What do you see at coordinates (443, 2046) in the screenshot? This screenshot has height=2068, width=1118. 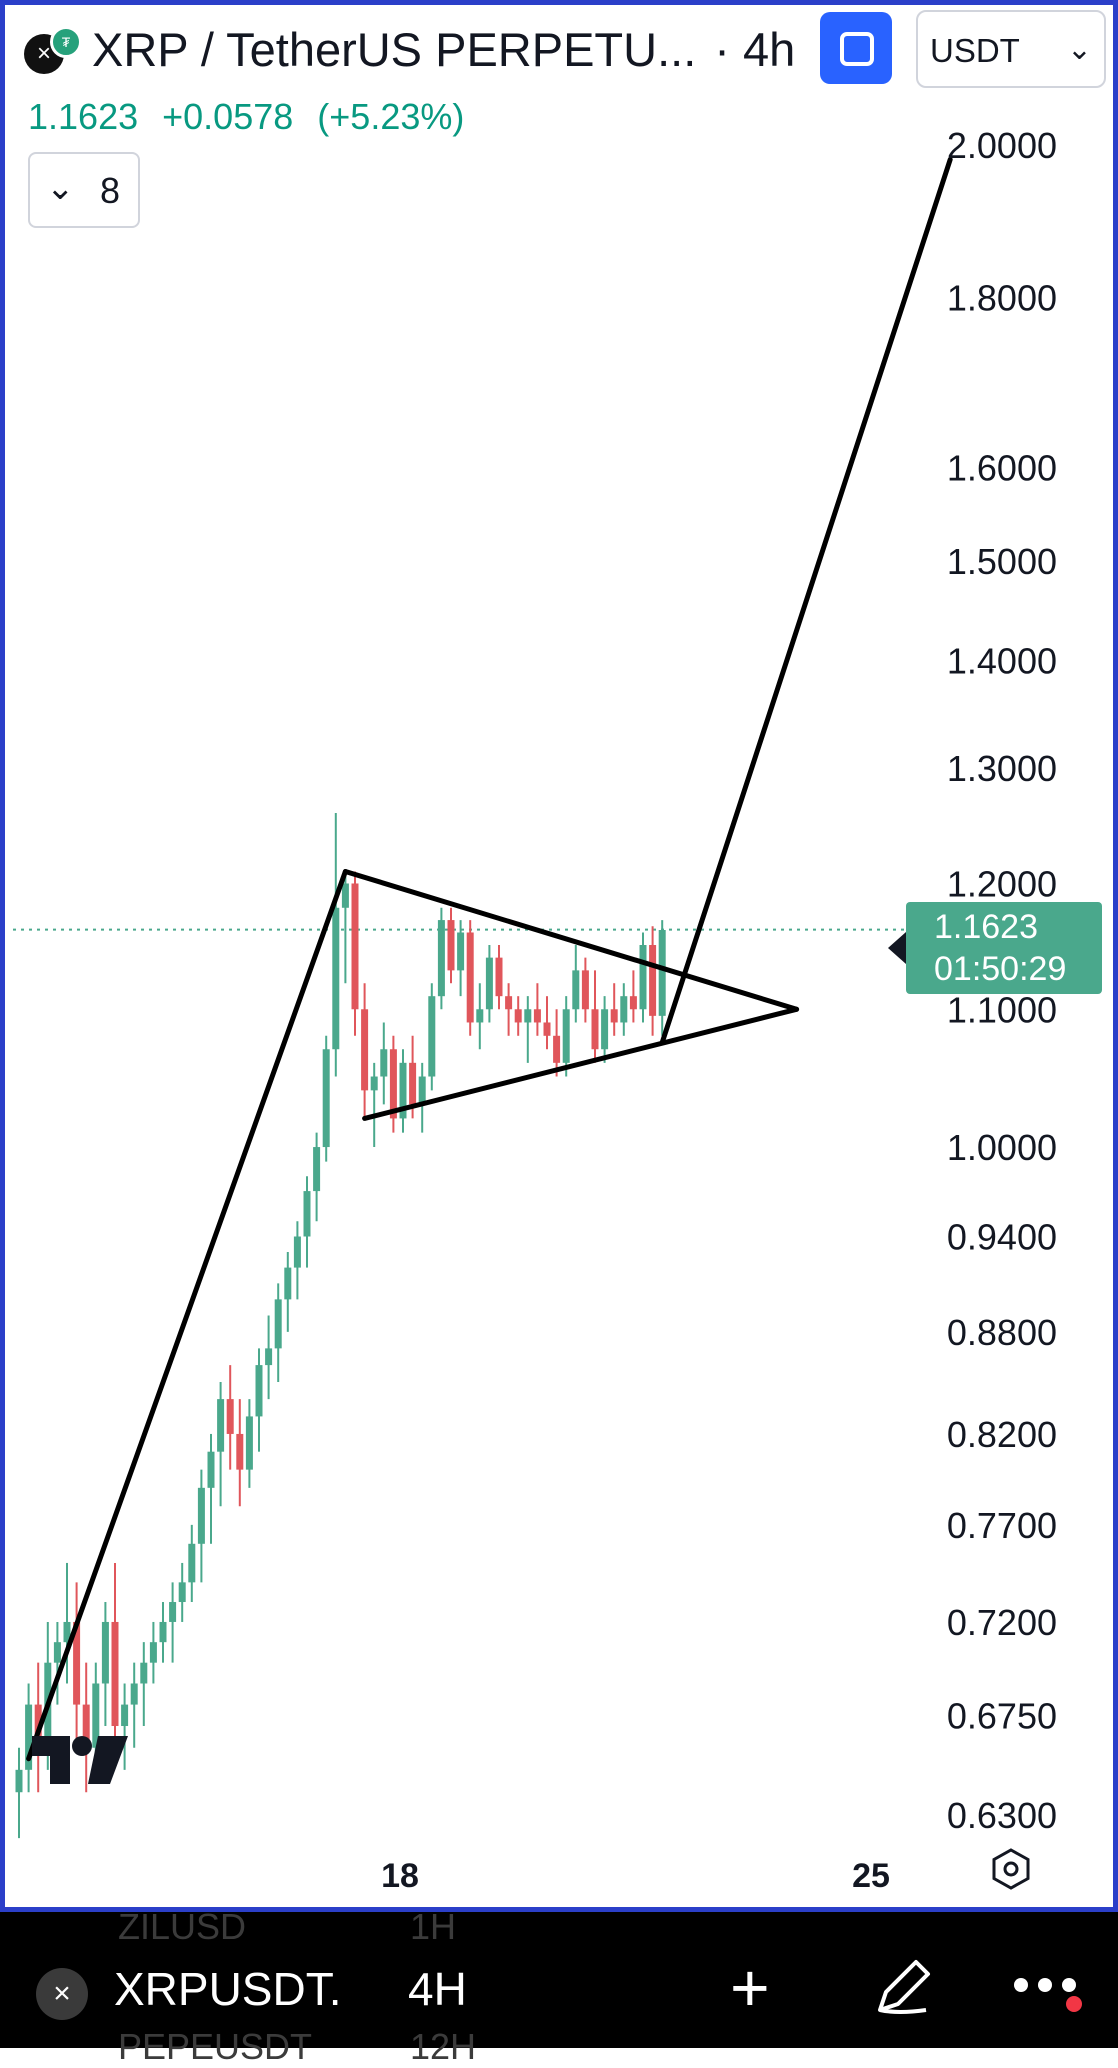 I see `ghost-watchlist-interval: 12H` at bounding box center [443, 2046].